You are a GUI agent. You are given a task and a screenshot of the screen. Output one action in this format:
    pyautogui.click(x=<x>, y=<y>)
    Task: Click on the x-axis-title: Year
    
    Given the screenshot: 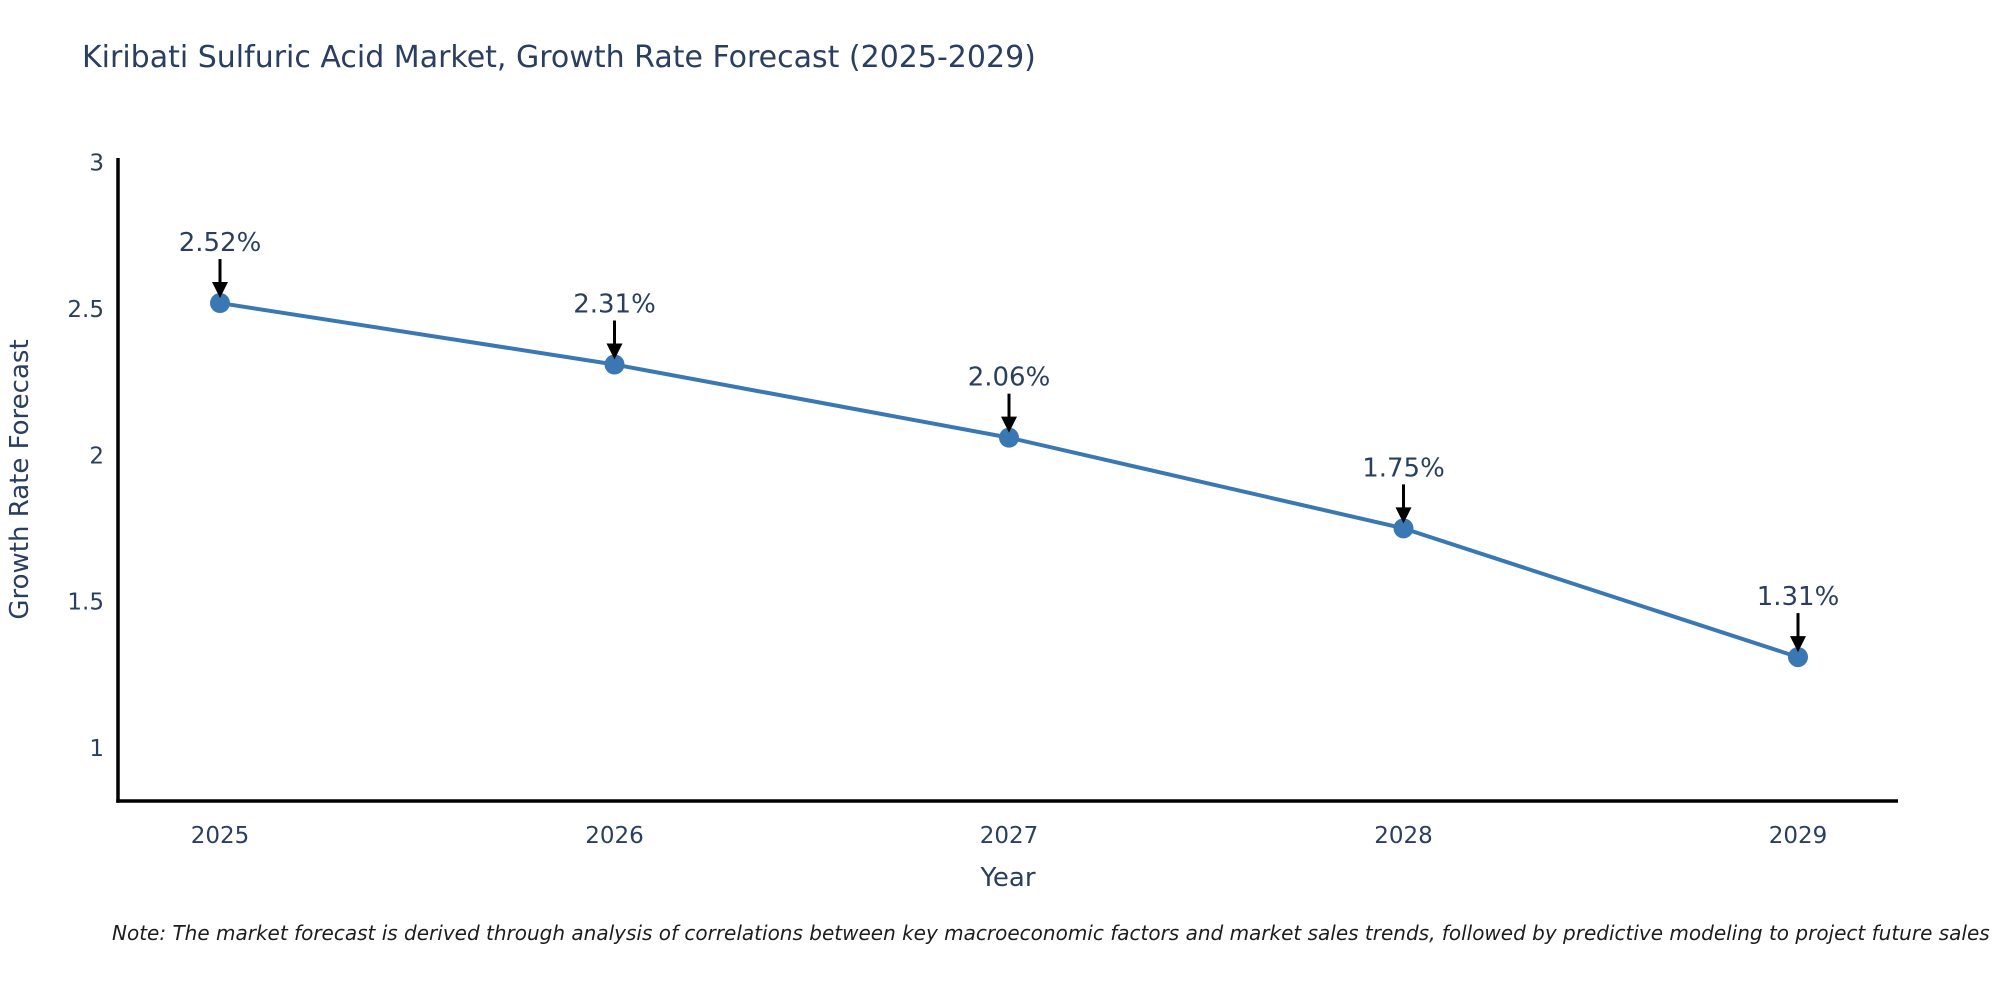 What is the action you would take?
    pyautogui.click(x=1007, y=878)
    